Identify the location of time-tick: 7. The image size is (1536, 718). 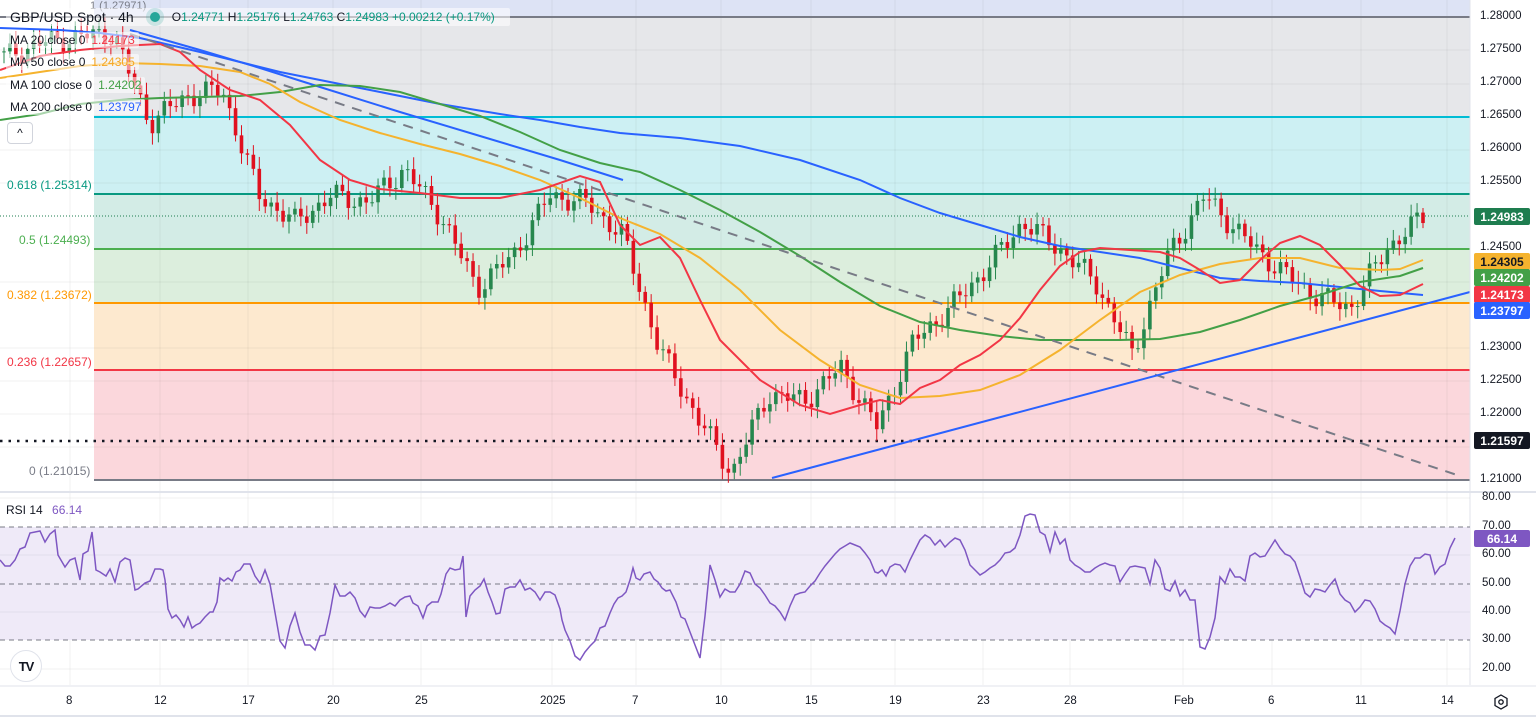
(635, 701).